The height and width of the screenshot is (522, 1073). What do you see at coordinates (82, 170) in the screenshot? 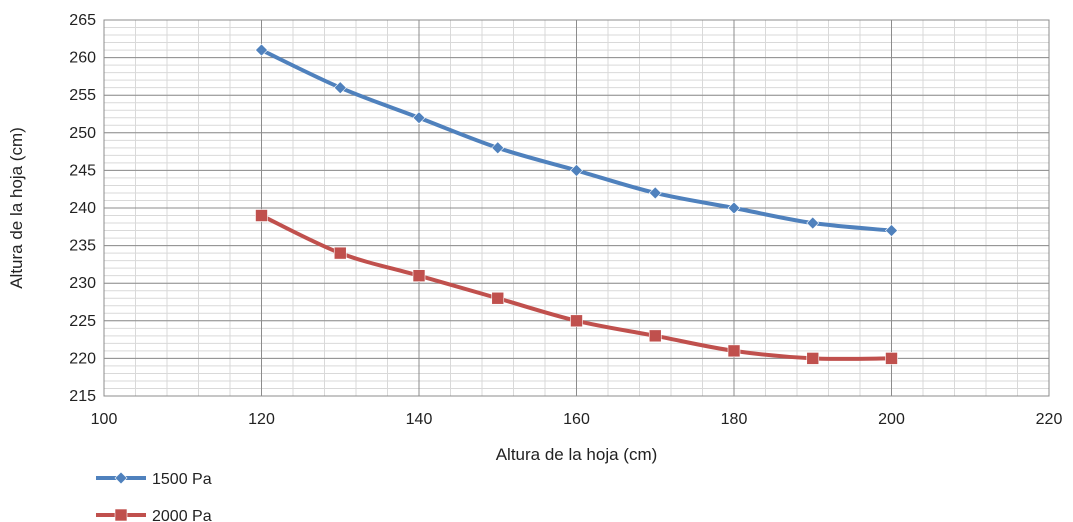
I see `y-tick-label: 245` at bounding box center [82, 170].